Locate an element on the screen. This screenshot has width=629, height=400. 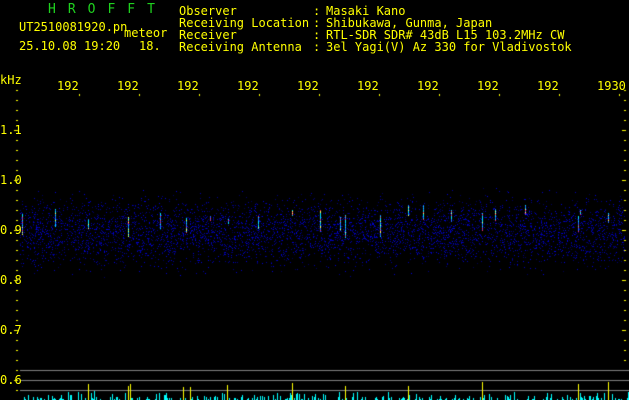
time-label: 1930 is located at coordinates (611, 86).